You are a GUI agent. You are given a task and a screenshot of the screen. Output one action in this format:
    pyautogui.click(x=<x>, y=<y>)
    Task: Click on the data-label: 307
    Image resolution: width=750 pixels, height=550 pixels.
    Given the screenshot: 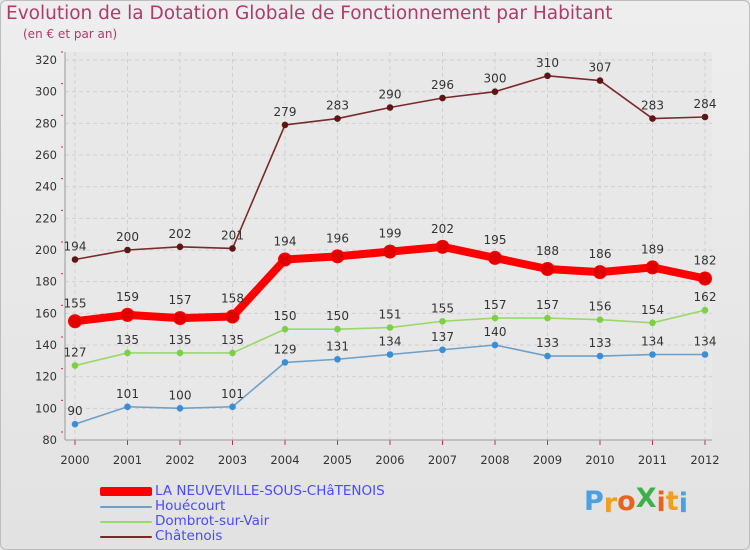 What is the action you would take?
    pyautogui.click(x=600, y=68)
    